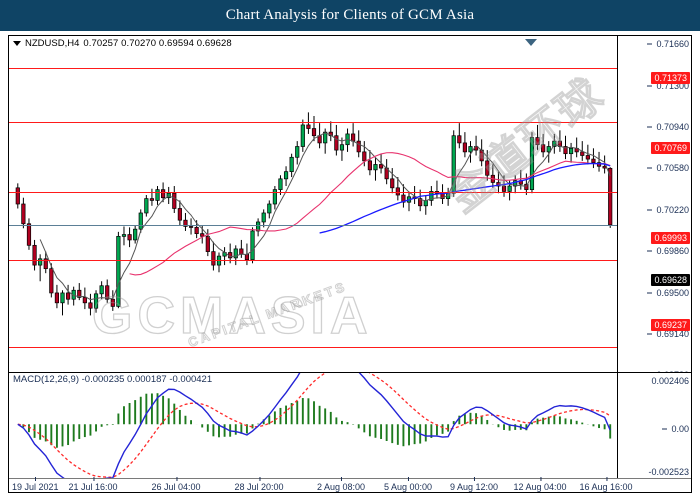 The height and width of the screenshot is (500, 700). Describe the element at coordinates (540, 484) in the screenshot. I see `time-axis-tick: 12 Aug 04:00` at that location.